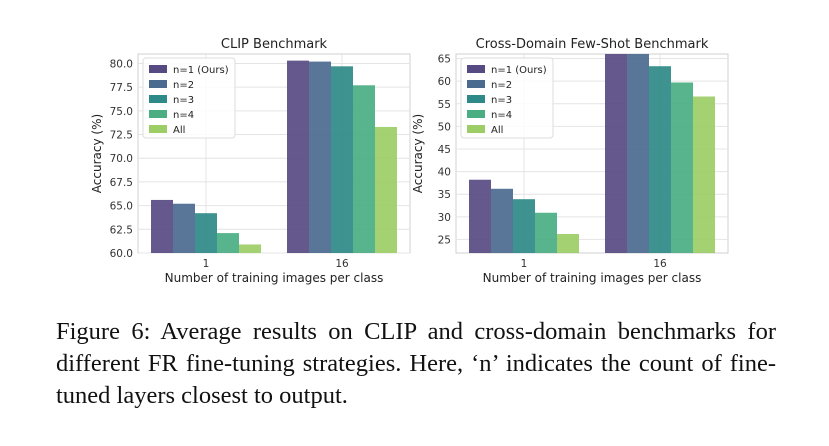  Describe the element at coordinates (121, 254) in the screenshot. I see `chart1-y-tick-label: 60.0` at that location.